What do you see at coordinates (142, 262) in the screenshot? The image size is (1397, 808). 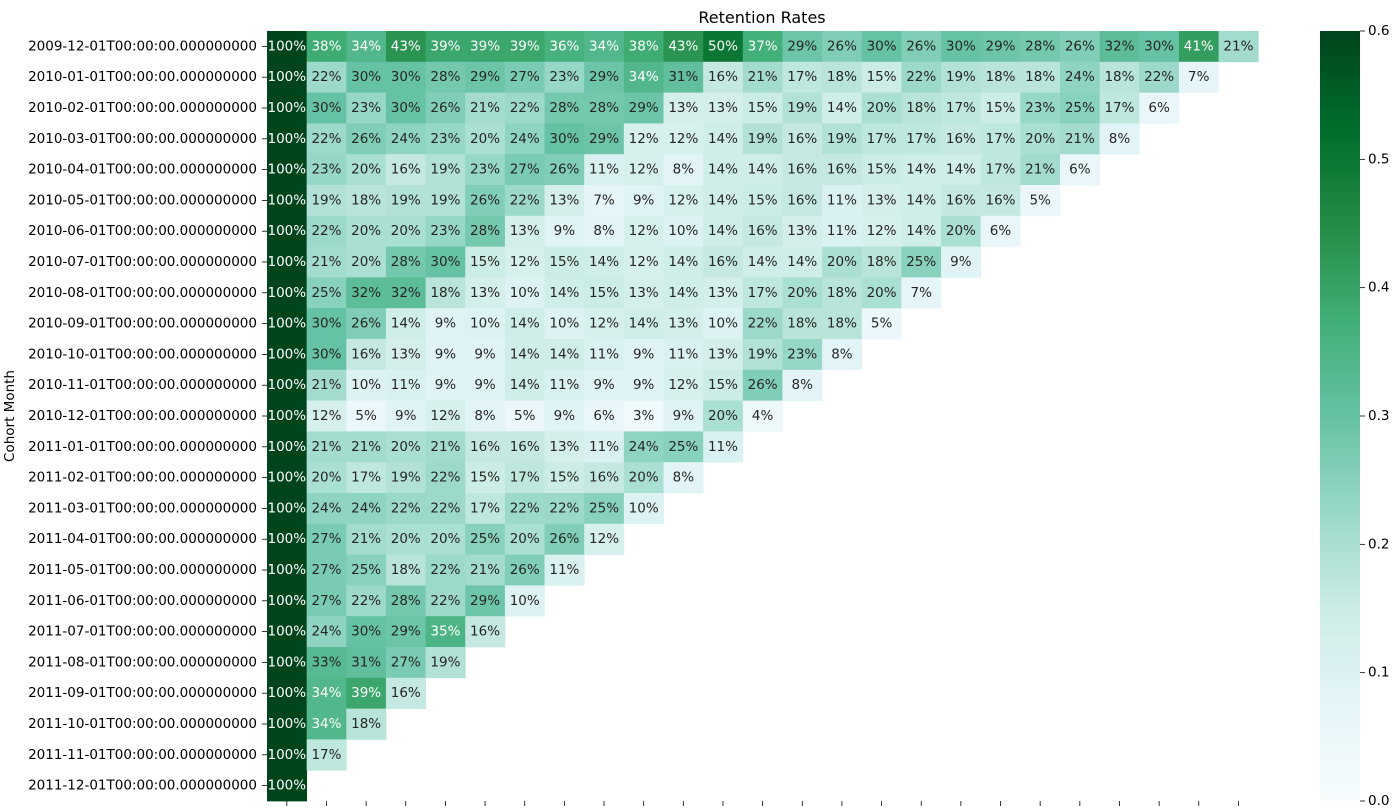 I see `y-tick-label: 2010-07-01T00:00:00.000000000` at bounding box center [142, 262].